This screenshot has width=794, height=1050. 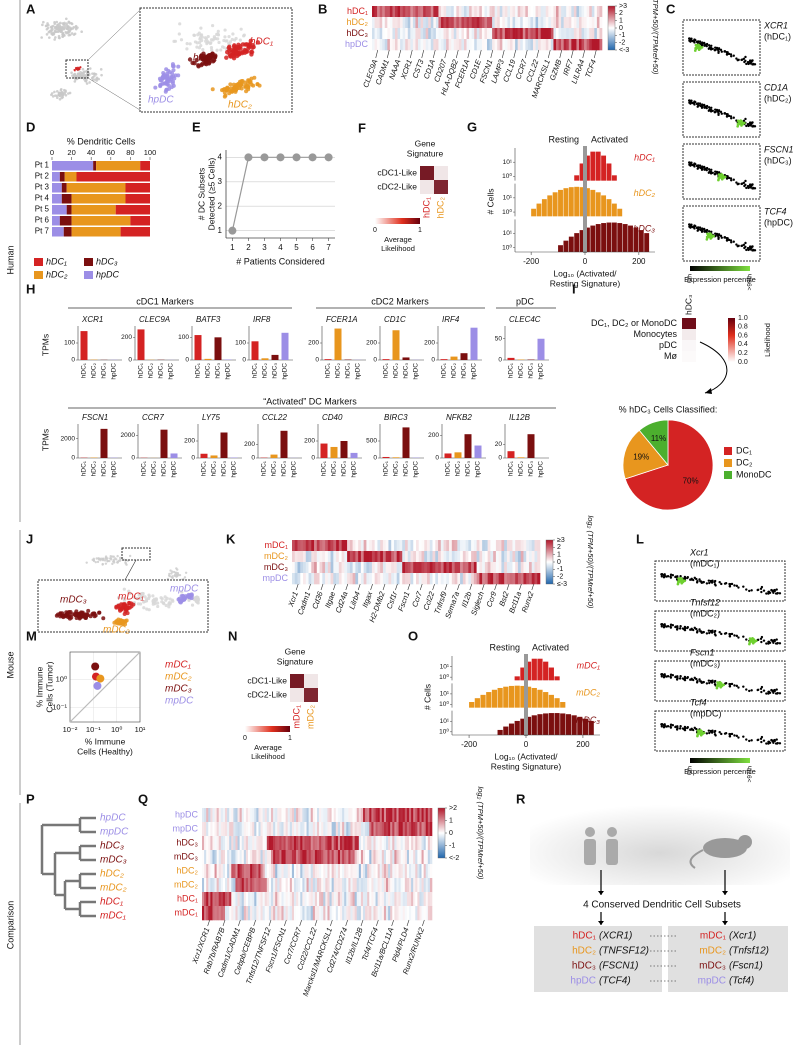 What do you see at coordinates (59, 706) in the screenshot?
I see `tick-label: 10⁻¹` at bounding box center [59, 706].